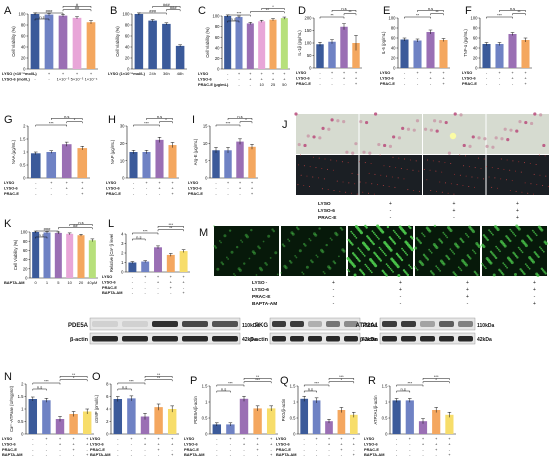 The height and width of the screenshot is (461, 550). What do you see at coordinates (249, 340) in the screenshot?
I see `actin-kda-label: 42kDa` at bounding box center [249, 340].